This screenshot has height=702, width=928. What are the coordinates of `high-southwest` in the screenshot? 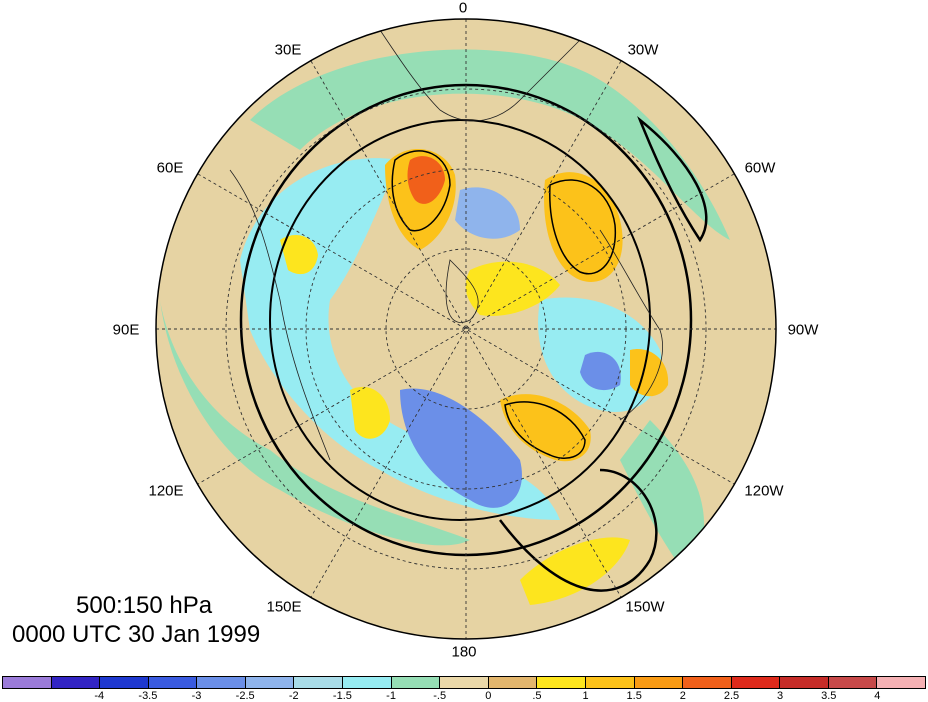 It's located at (370, 412).